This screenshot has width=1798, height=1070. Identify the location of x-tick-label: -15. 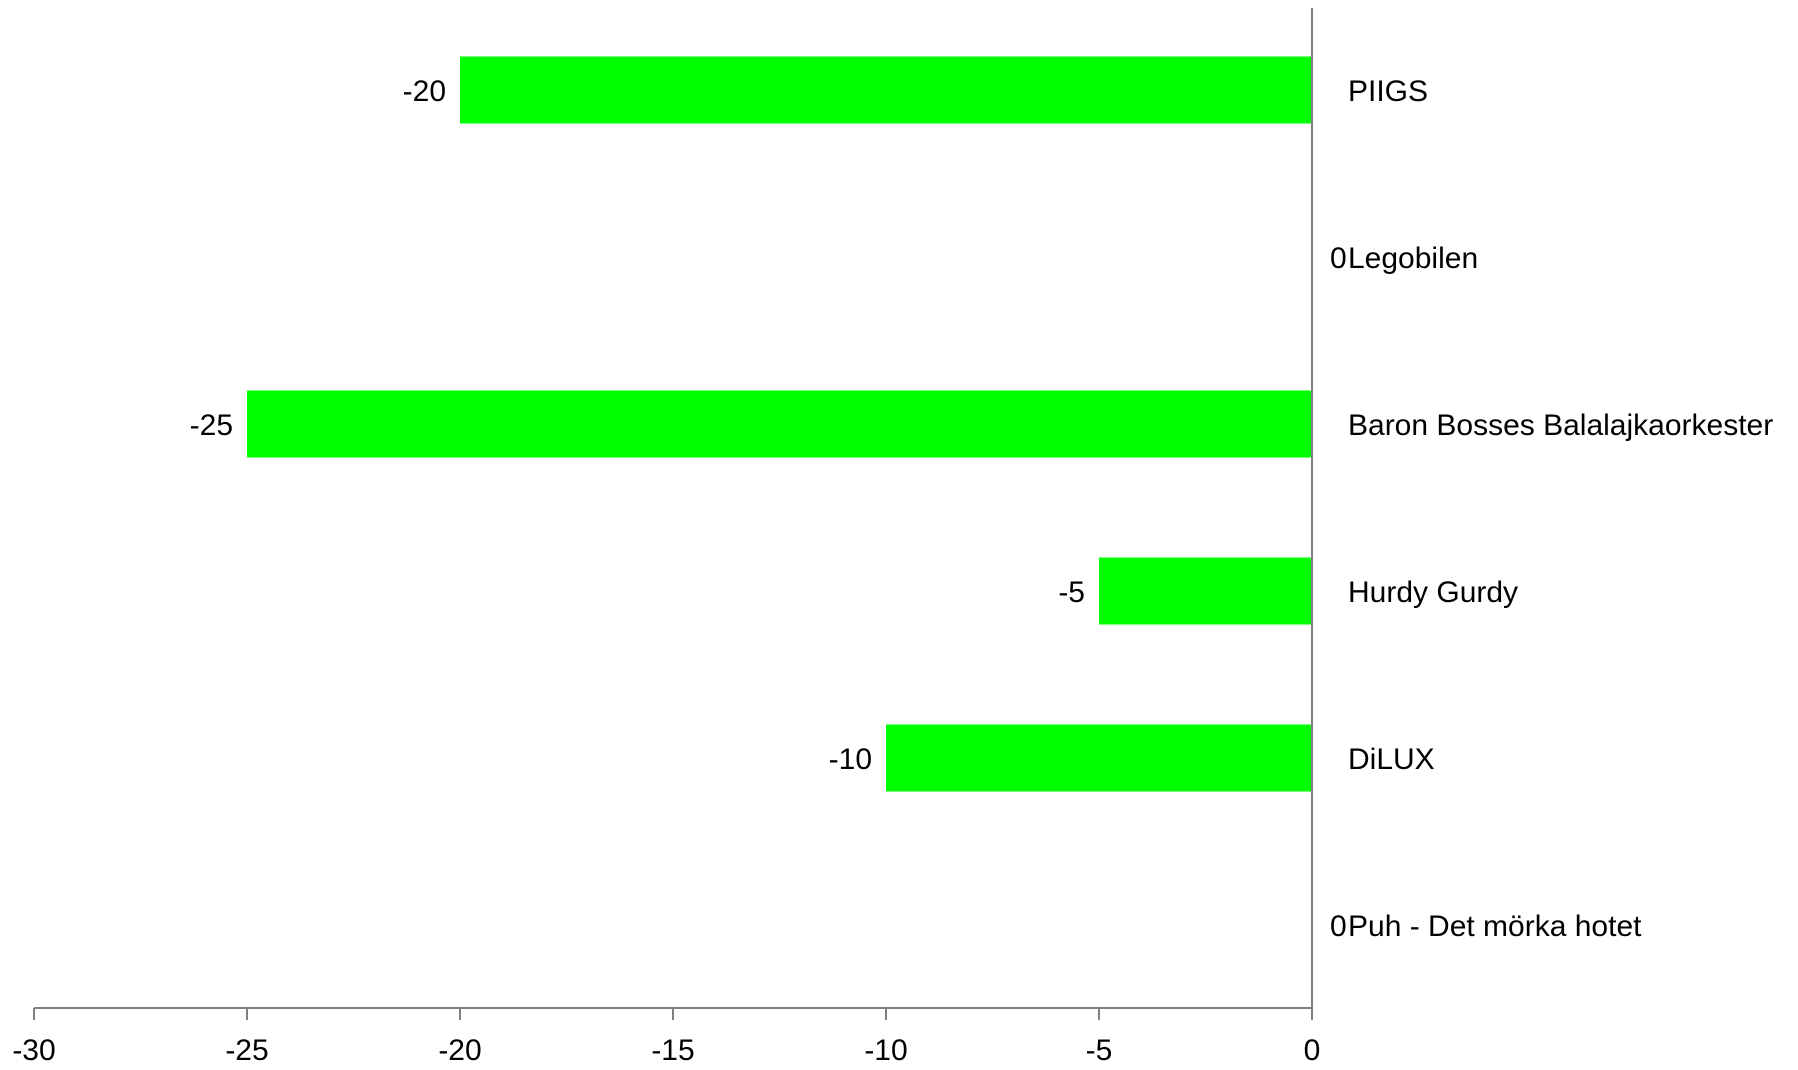
(672, 1050).